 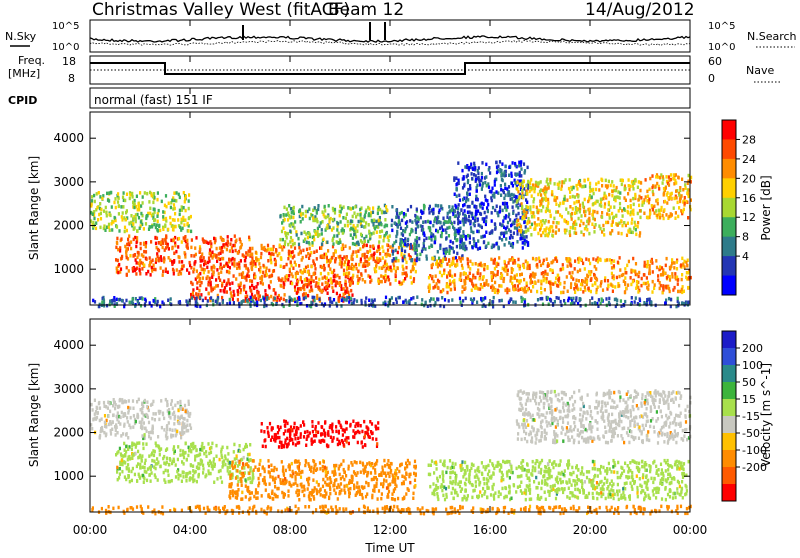 What do you see at coordinates (752, 348) in the screenshot?
I see `velocity-cbar-tick-0: 200` at bounding box center [752, 348].